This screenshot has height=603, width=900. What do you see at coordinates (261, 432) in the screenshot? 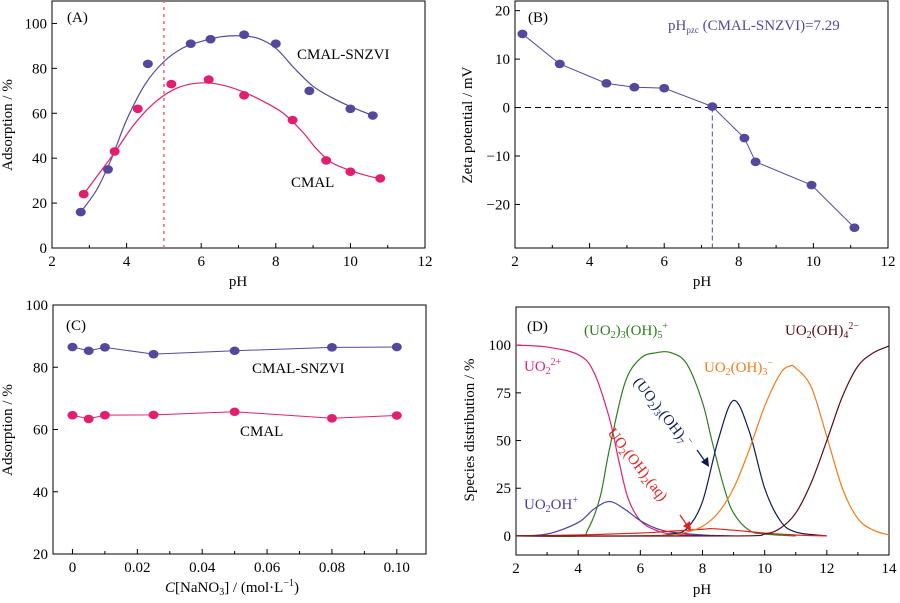
I see `panel-c-series-label-cmal: CMAL` at bounding box center [261, 432].